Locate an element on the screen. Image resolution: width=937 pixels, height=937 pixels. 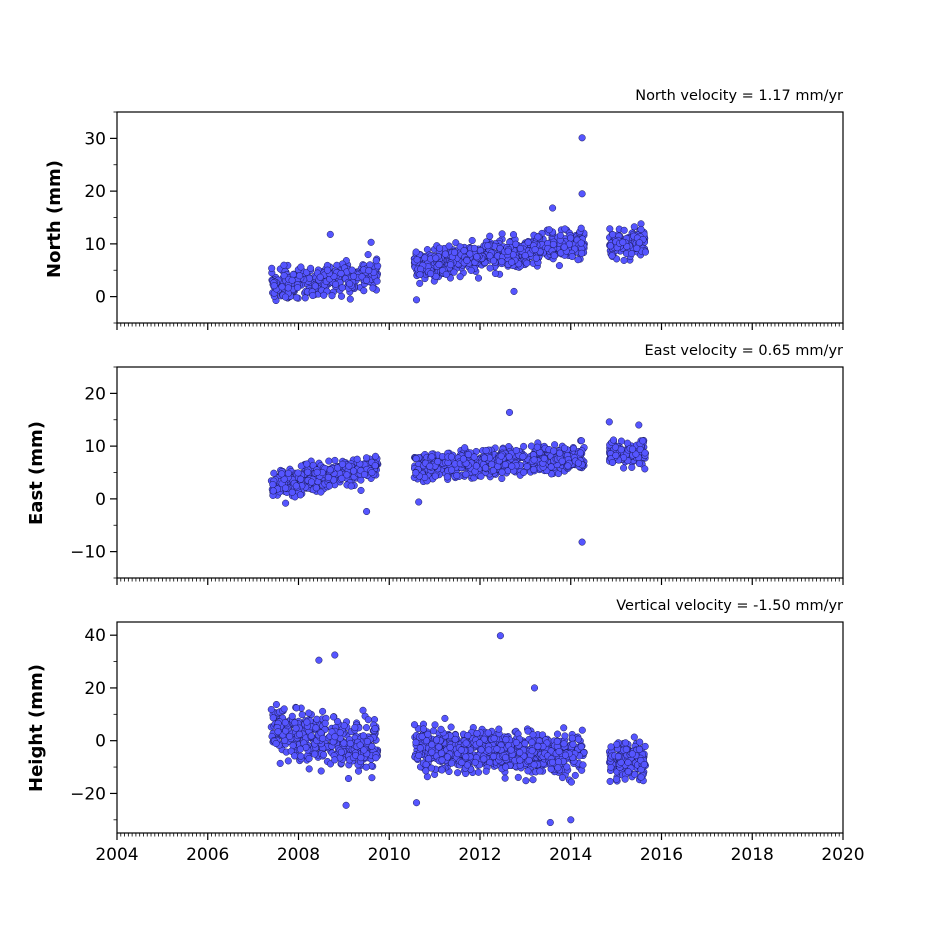
x-tick-label: 2016 is located at coordinates (661, 855).